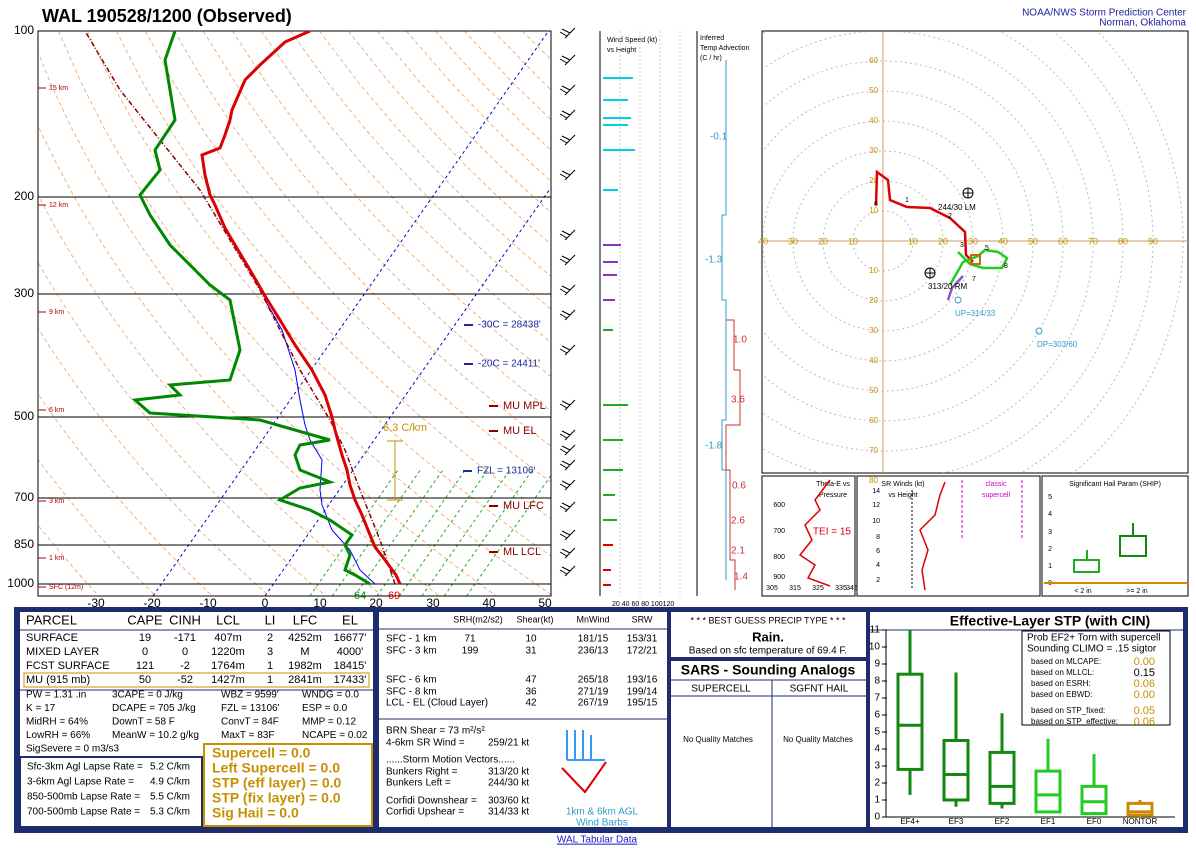  What do you see at coordinates (56, 501) in the screenshot?
I see `height-label: 3 km` at bounding box center [56, 501].